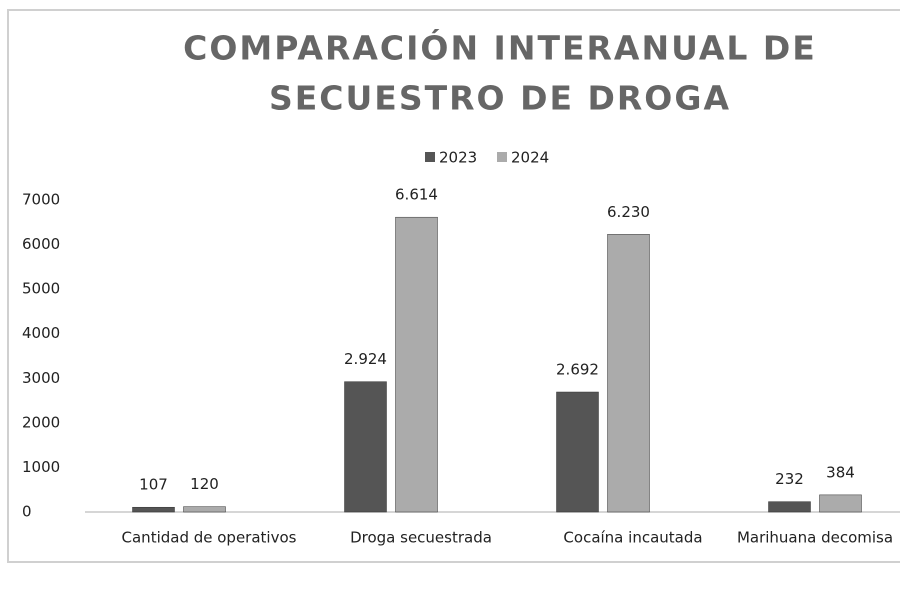 The image size is (900, 600). I want to click on value-label: 107, so click(153, 485).